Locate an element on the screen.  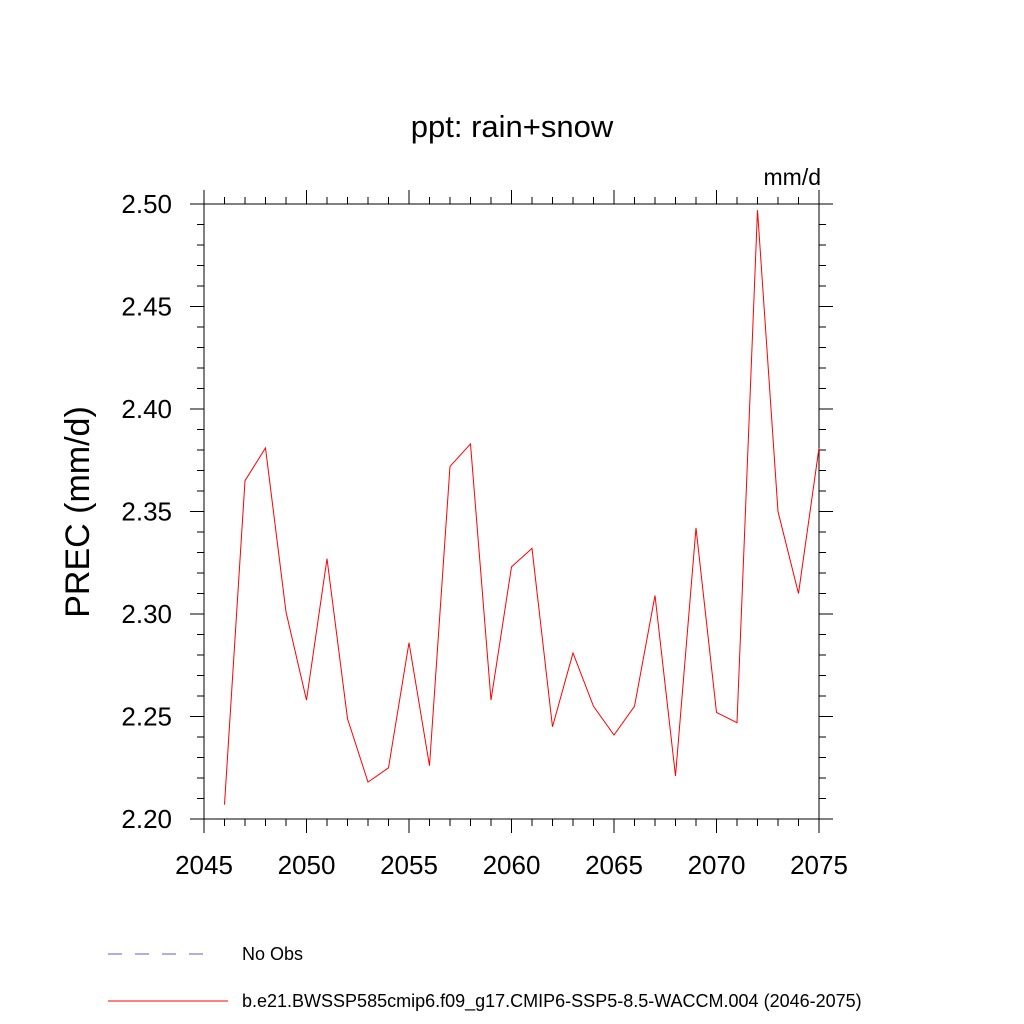
y-tick-label: 2.25 is located at coordinates (146, 717).